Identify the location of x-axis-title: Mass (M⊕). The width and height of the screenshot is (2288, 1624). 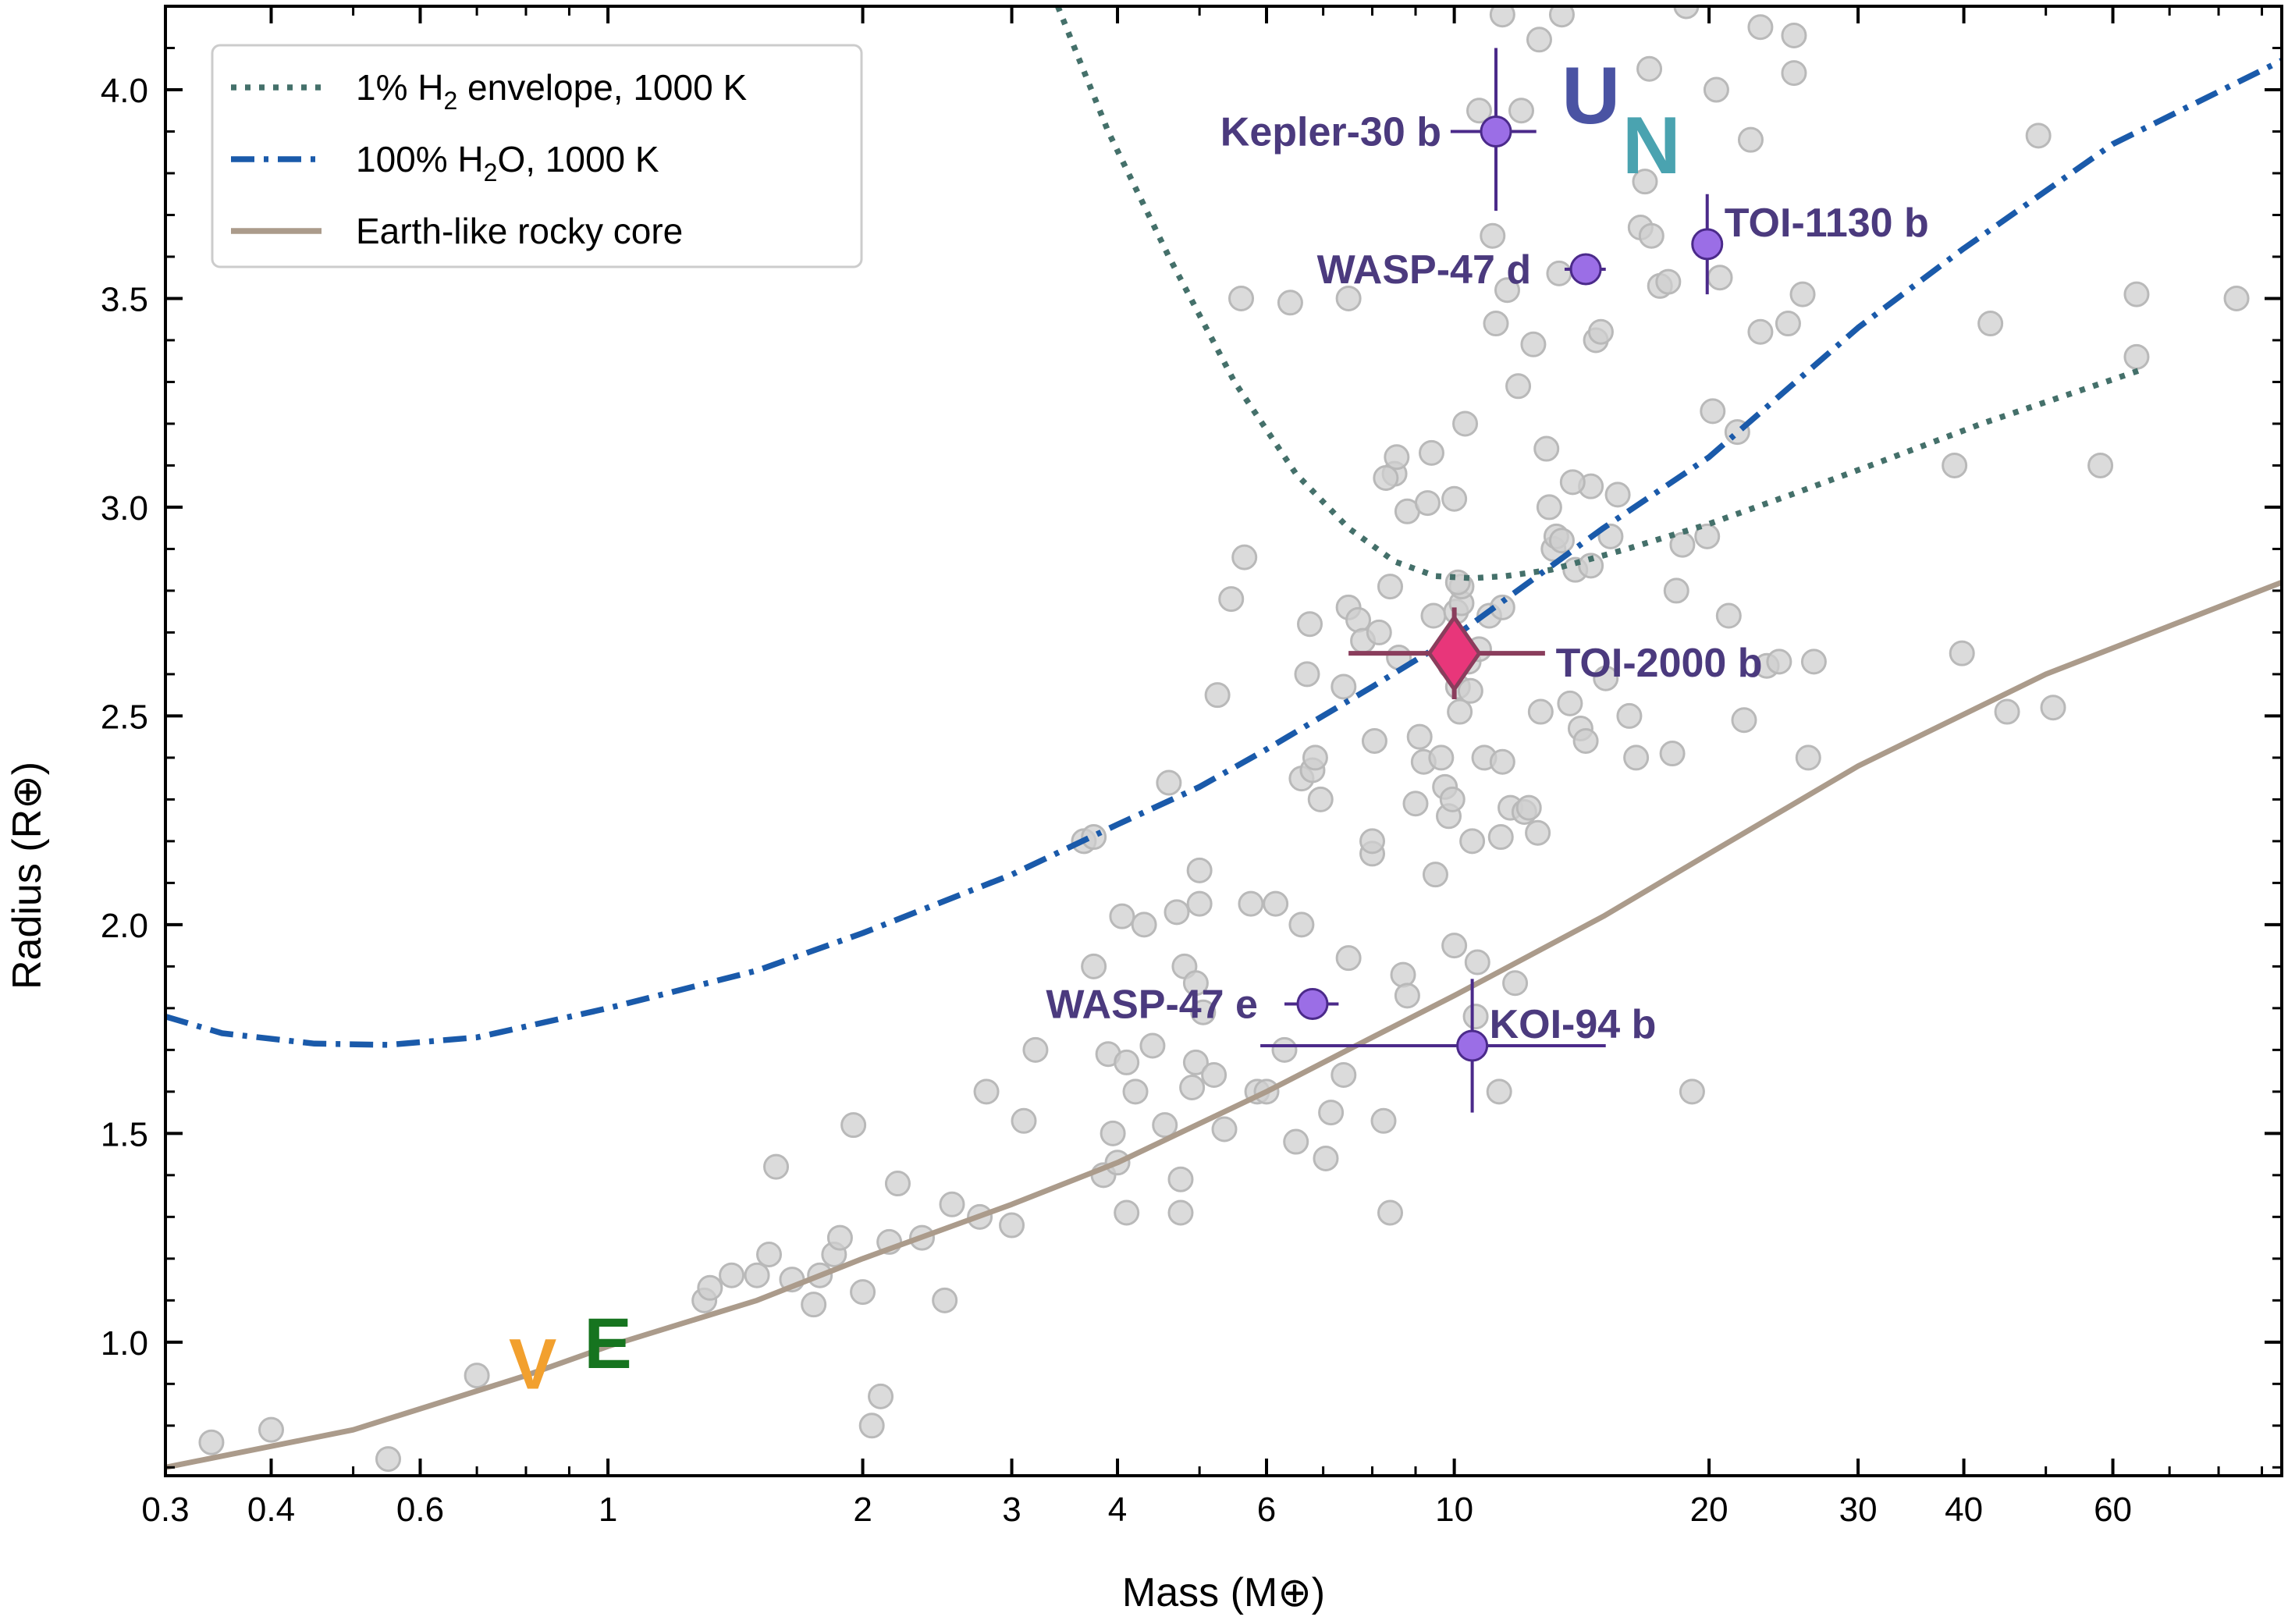
(1223, 1592).